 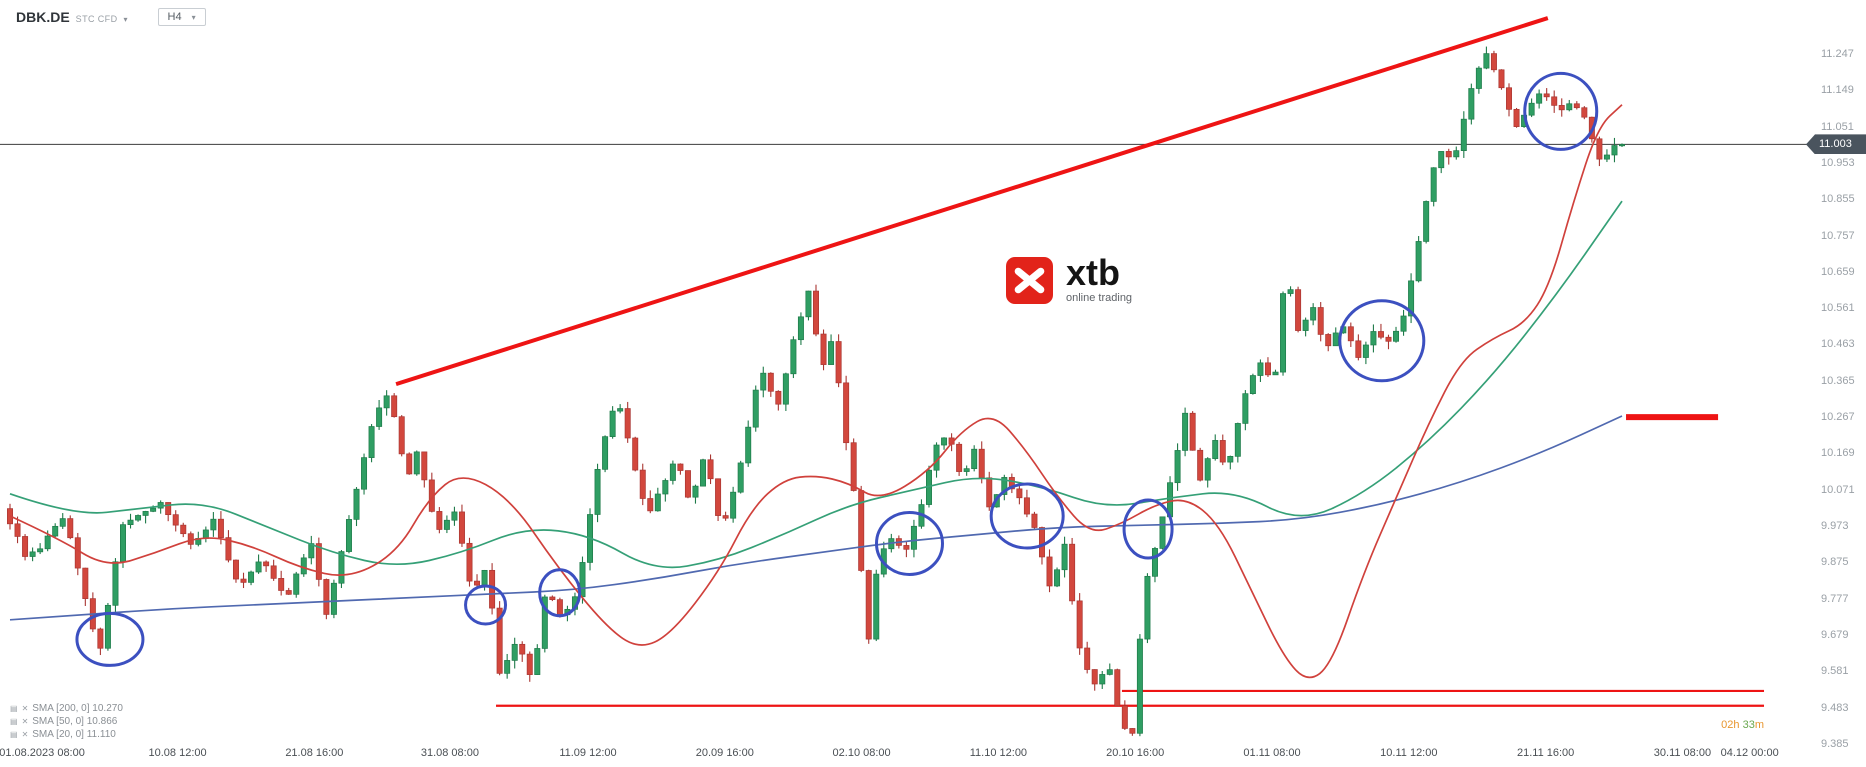 What do you see at coordinates (96, 19) in the screenshot?
I see `instrument-type-label: STC CFD` at bounding box center [96, 19].